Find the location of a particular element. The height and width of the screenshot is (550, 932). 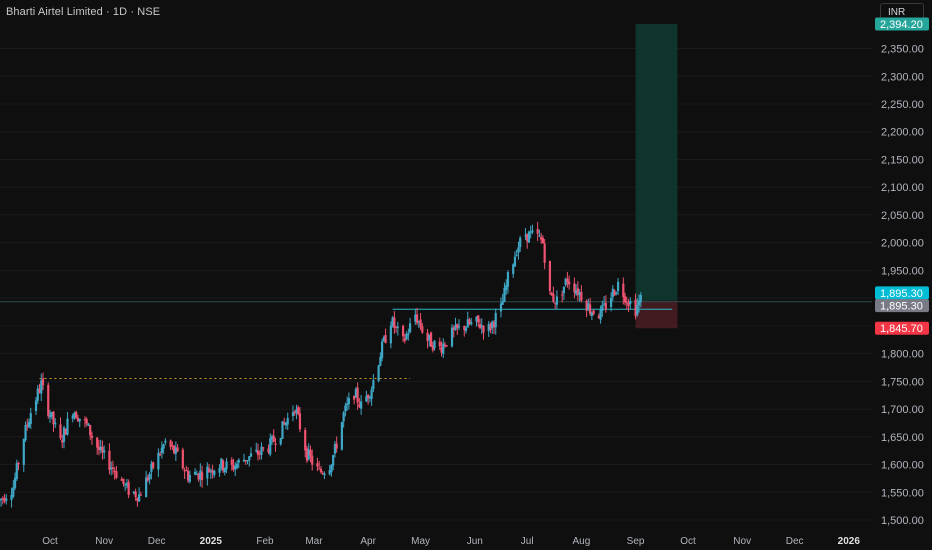

y-tick-label: 2,350.00 is located at coordinates (902, 50).